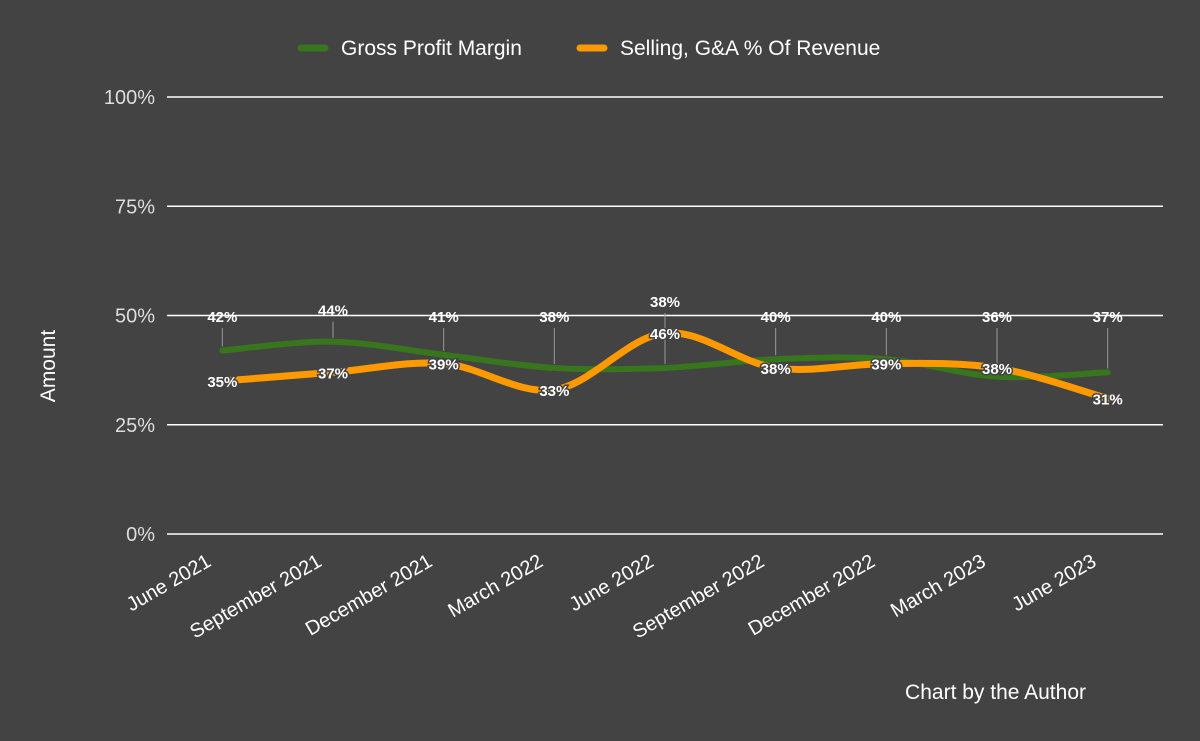 This screenshot has height=741, width=1200. What do you see at coordinates (169, 583) in the screenshot?
I see `x-tick-label: June 2021` at bounding box center [169, 583].